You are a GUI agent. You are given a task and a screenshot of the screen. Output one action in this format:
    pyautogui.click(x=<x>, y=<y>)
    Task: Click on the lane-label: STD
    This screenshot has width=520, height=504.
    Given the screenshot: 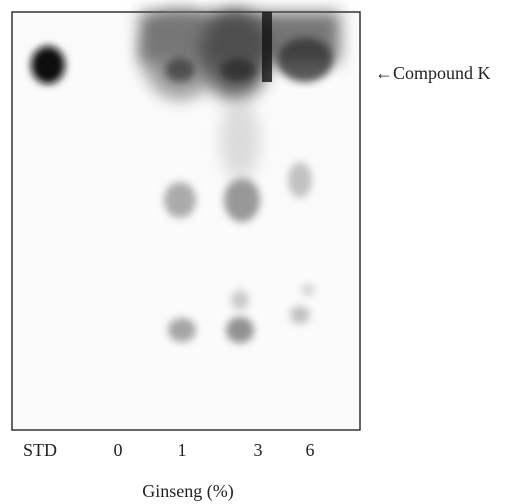 What is the action you would take?
    pyautogui.click(x=40, y=450)
    